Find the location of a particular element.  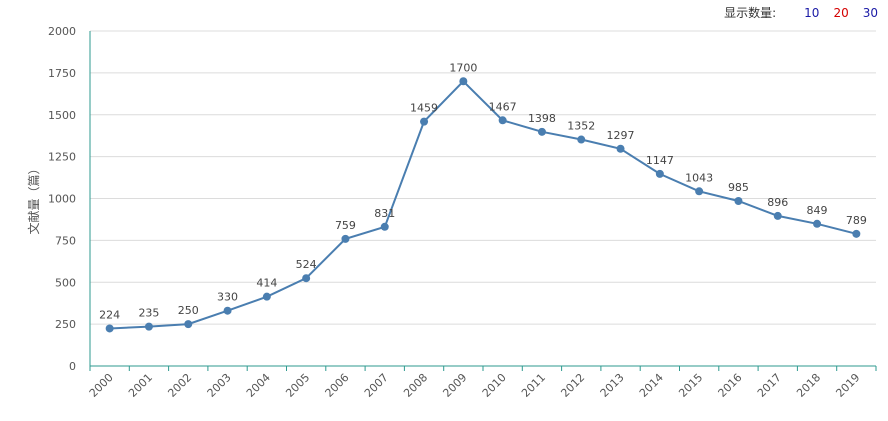

data-label: 414 is located at coordinates (266, 283).